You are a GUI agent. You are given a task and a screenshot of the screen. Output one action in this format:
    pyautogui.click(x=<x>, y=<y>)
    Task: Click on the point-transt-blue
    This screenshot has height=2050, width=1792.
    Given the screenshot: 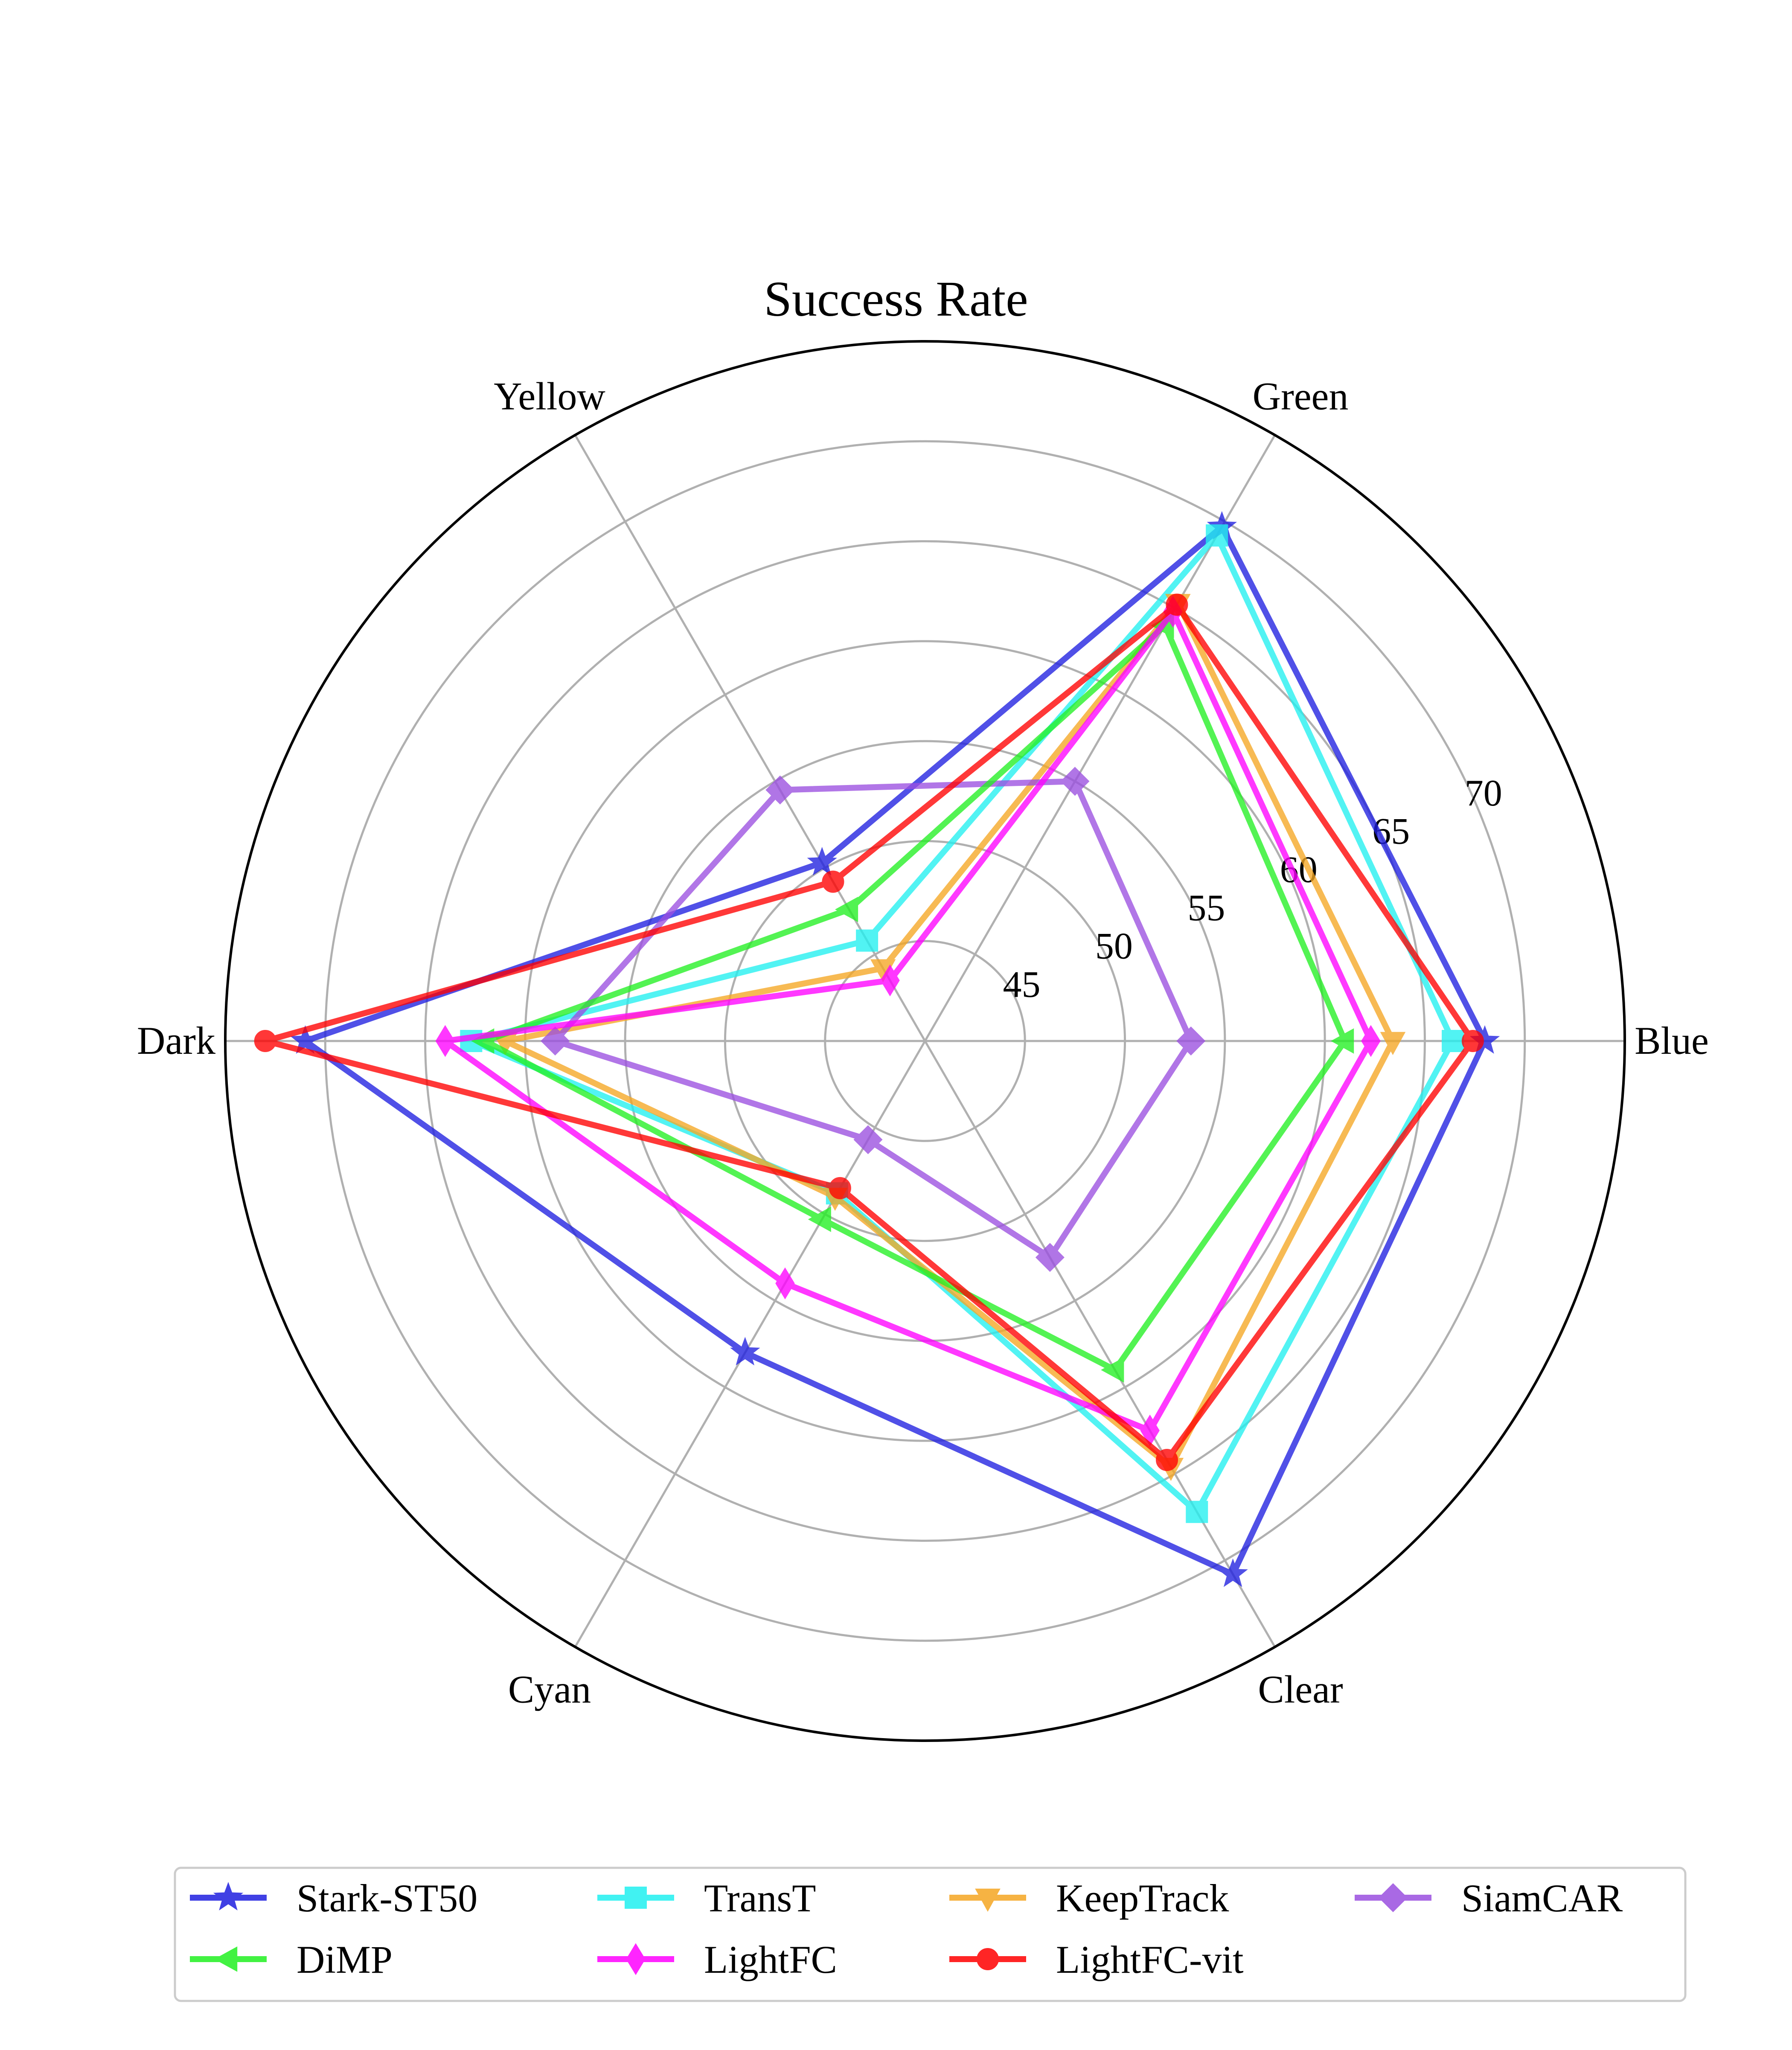 What is the action you would take?
    pyautogui.click(x=1453, y=1041)
    